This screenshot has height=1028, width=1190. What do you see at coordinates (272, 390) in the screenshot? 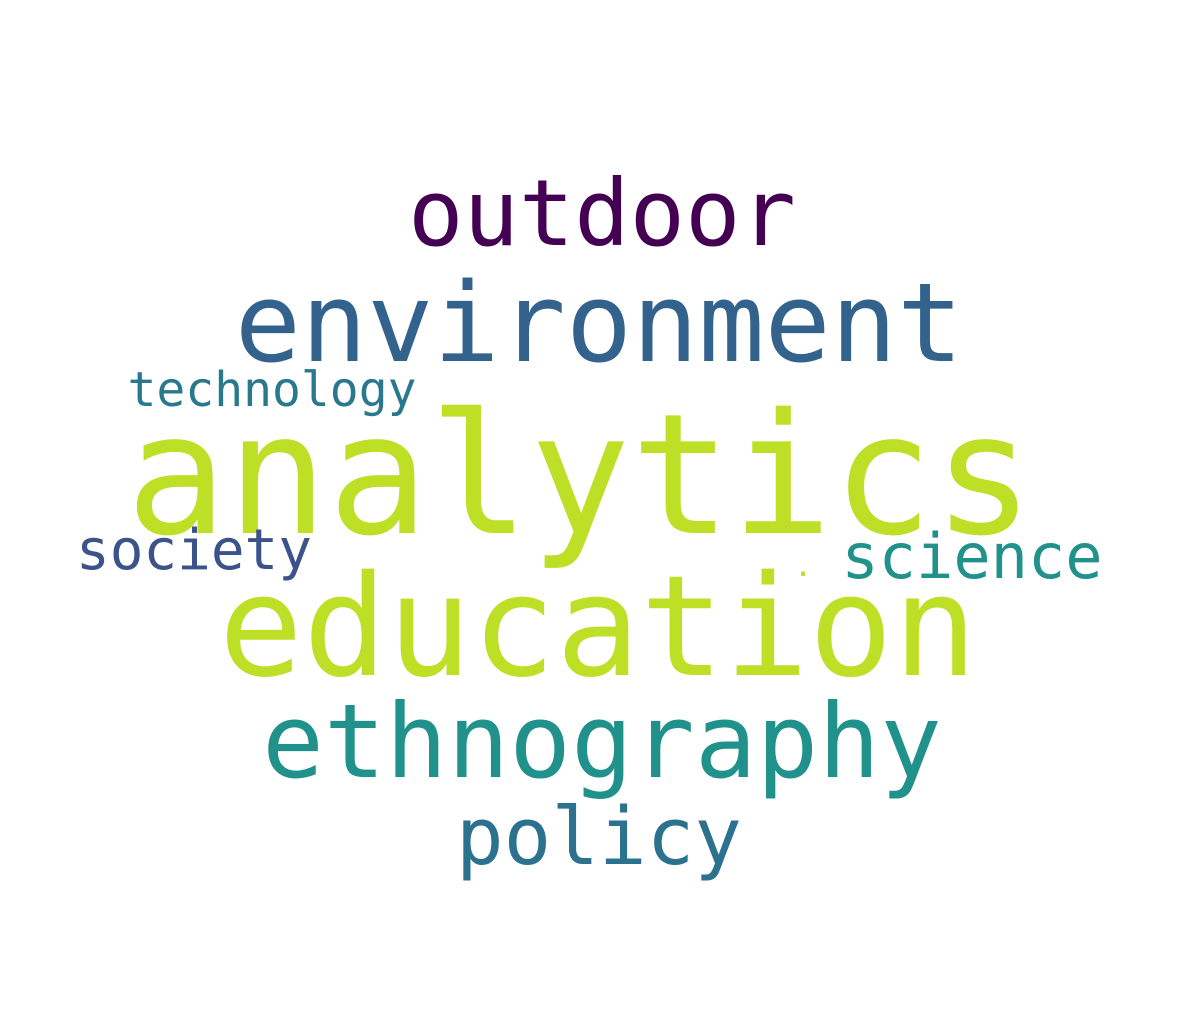
I see `word-technology: technology` at bounding box center [272, 390].